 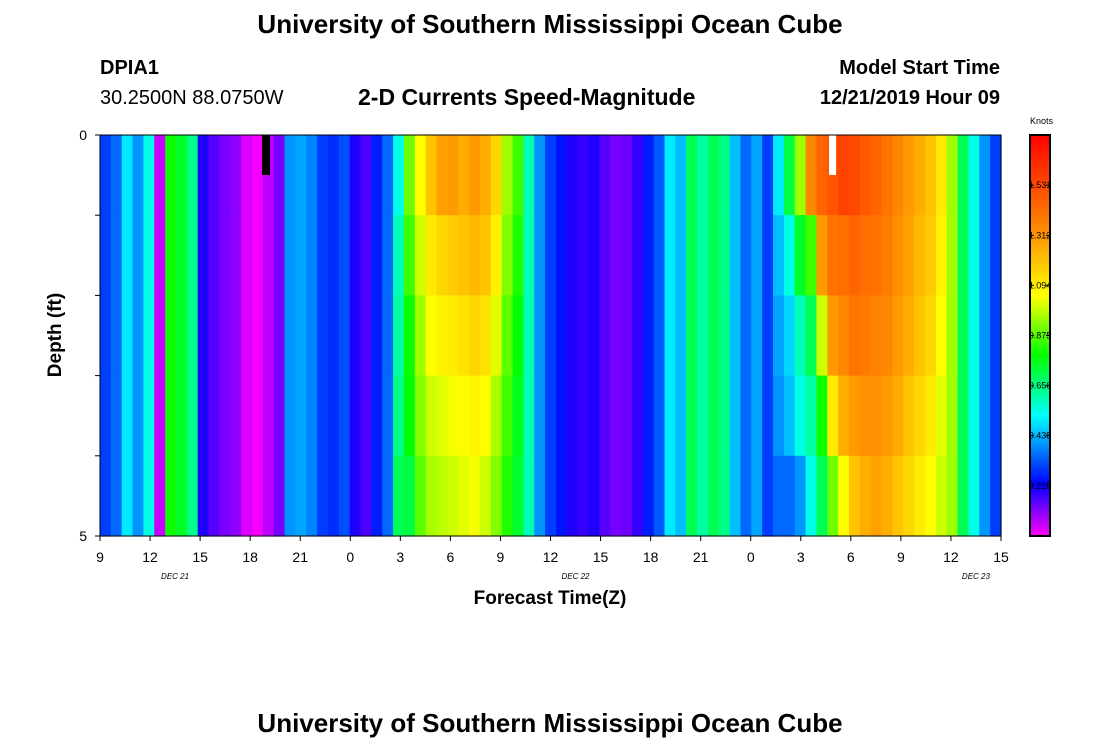 I want to click on x-tick-label: 0, so click(x=751, y=557).